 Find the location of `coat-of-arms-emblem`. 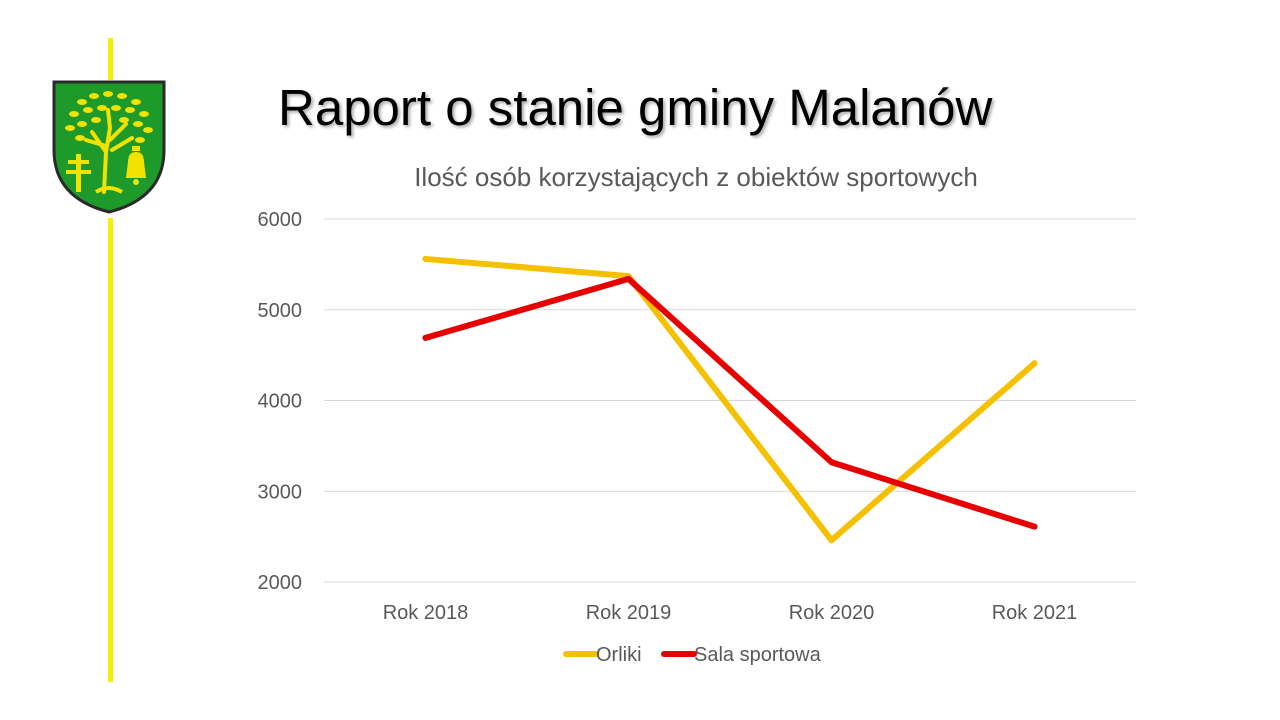

coat-of-arms-emblem is located at coordinates (109, 147).